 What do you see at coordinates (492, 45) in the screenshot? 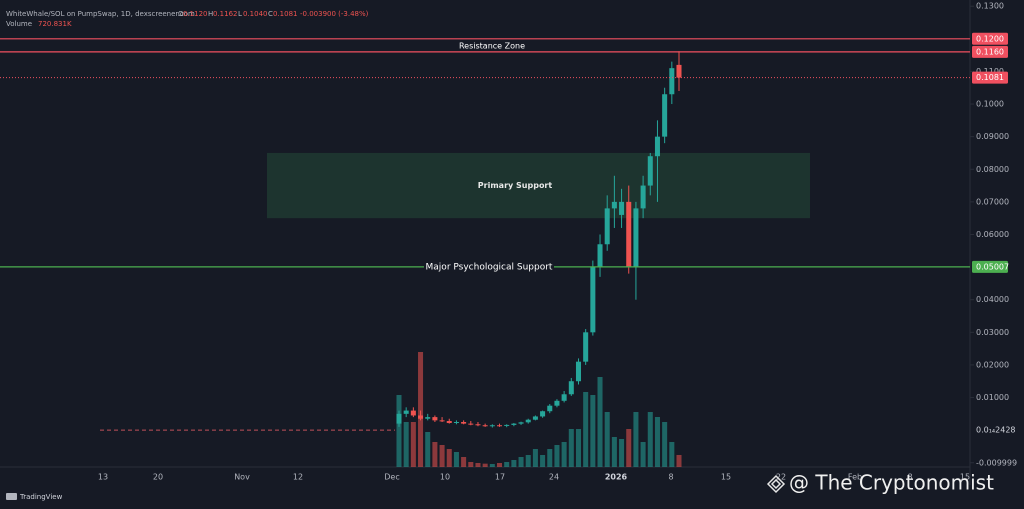
I see `resistance-label: Resistance Zone` at bounding box center [492, 45].